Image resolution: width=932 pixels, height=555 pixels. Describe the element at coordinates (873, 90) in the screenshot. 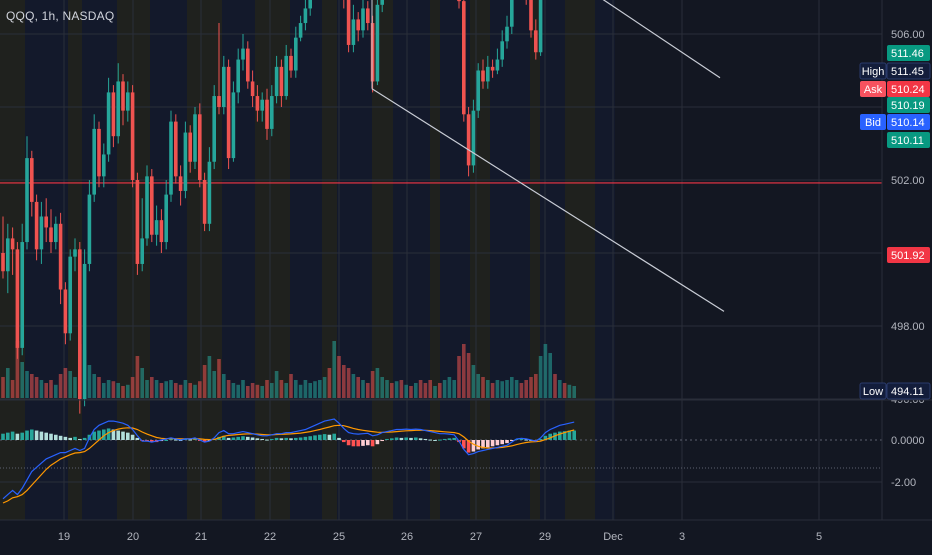

I see `price-tag-text: Ask` at that location.